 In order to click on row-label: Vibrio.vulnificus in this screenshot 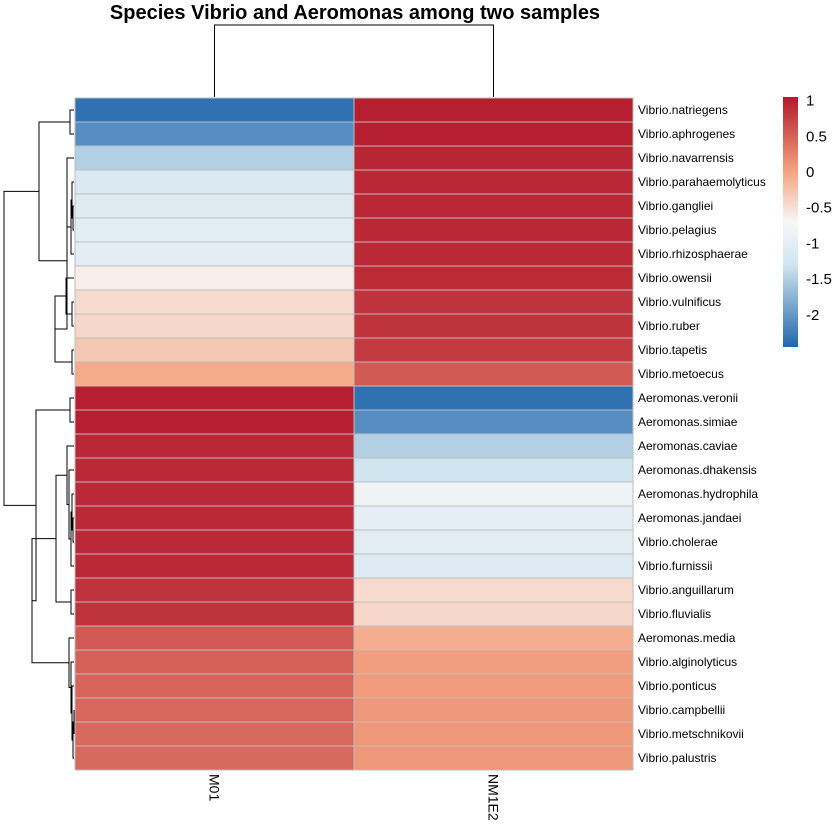, I will do `click(679, 302)`.